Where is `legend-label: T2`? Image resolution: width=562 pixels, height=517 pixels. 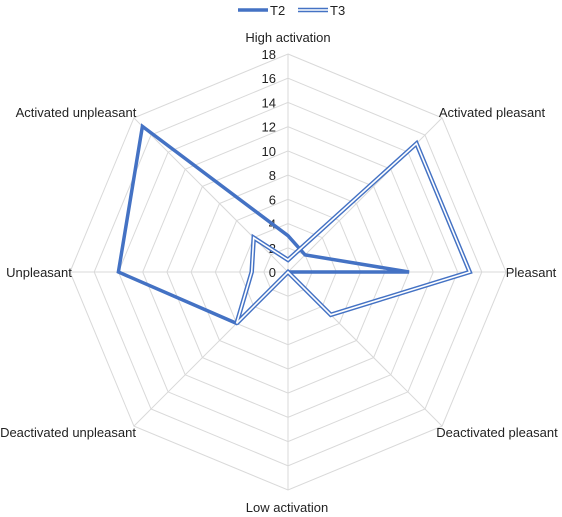
legend-label: T2 is located at coordinates (277, 10).